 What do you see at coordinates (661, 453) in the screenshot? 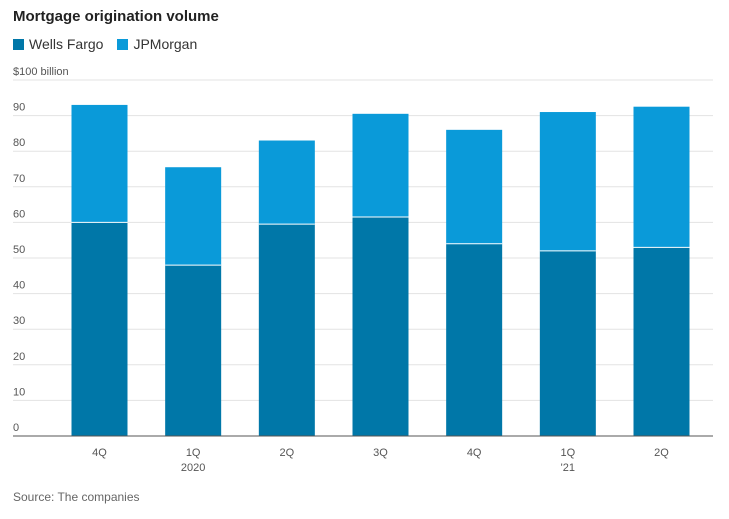
I see `x-tick-label-6: 2Q` at bounding box center [661, 453].